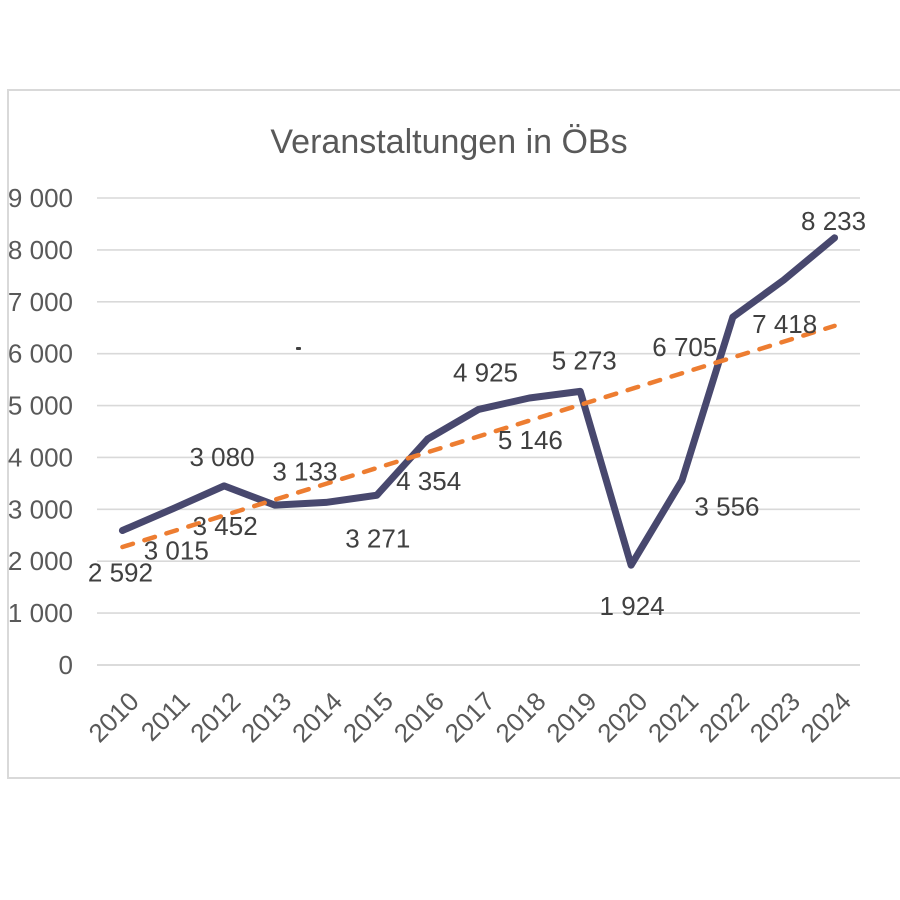 The image size is (900, 900). I want to click on x-axis-label: 2021, so click(673, 717).